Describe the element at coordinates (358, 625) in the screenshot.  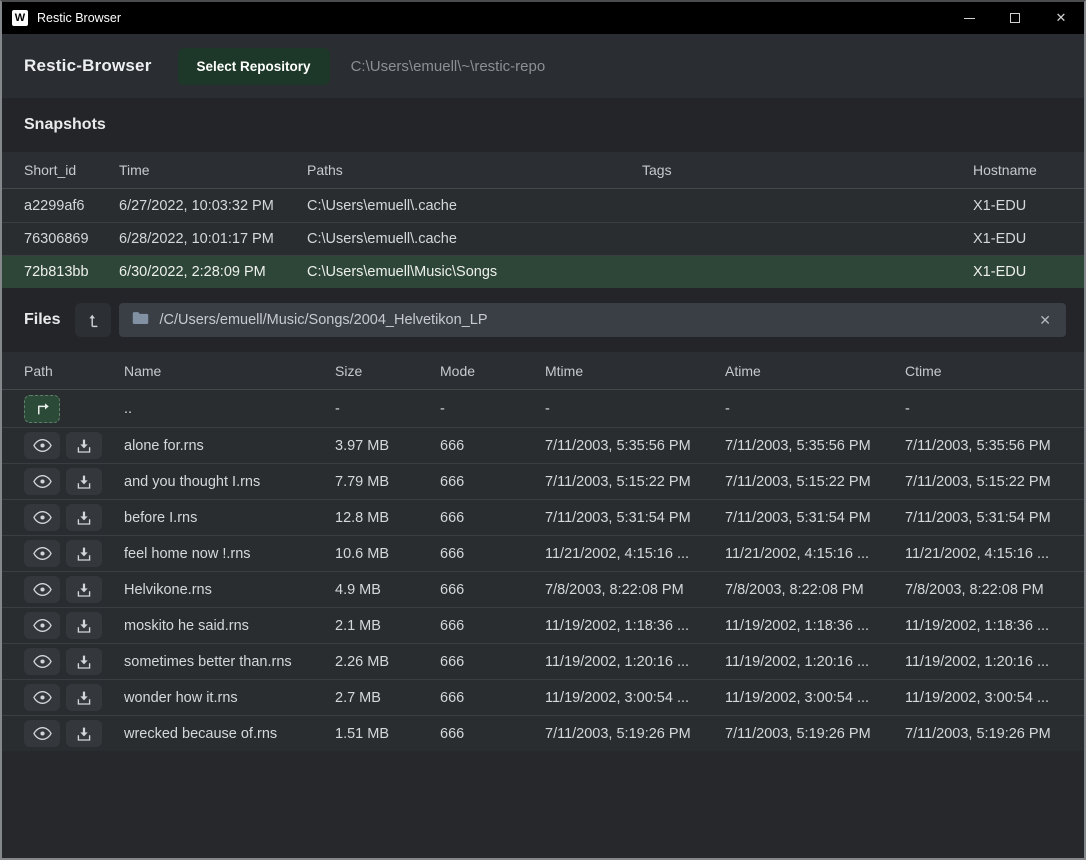
I see `file-size: 2.1 MB` at that location.